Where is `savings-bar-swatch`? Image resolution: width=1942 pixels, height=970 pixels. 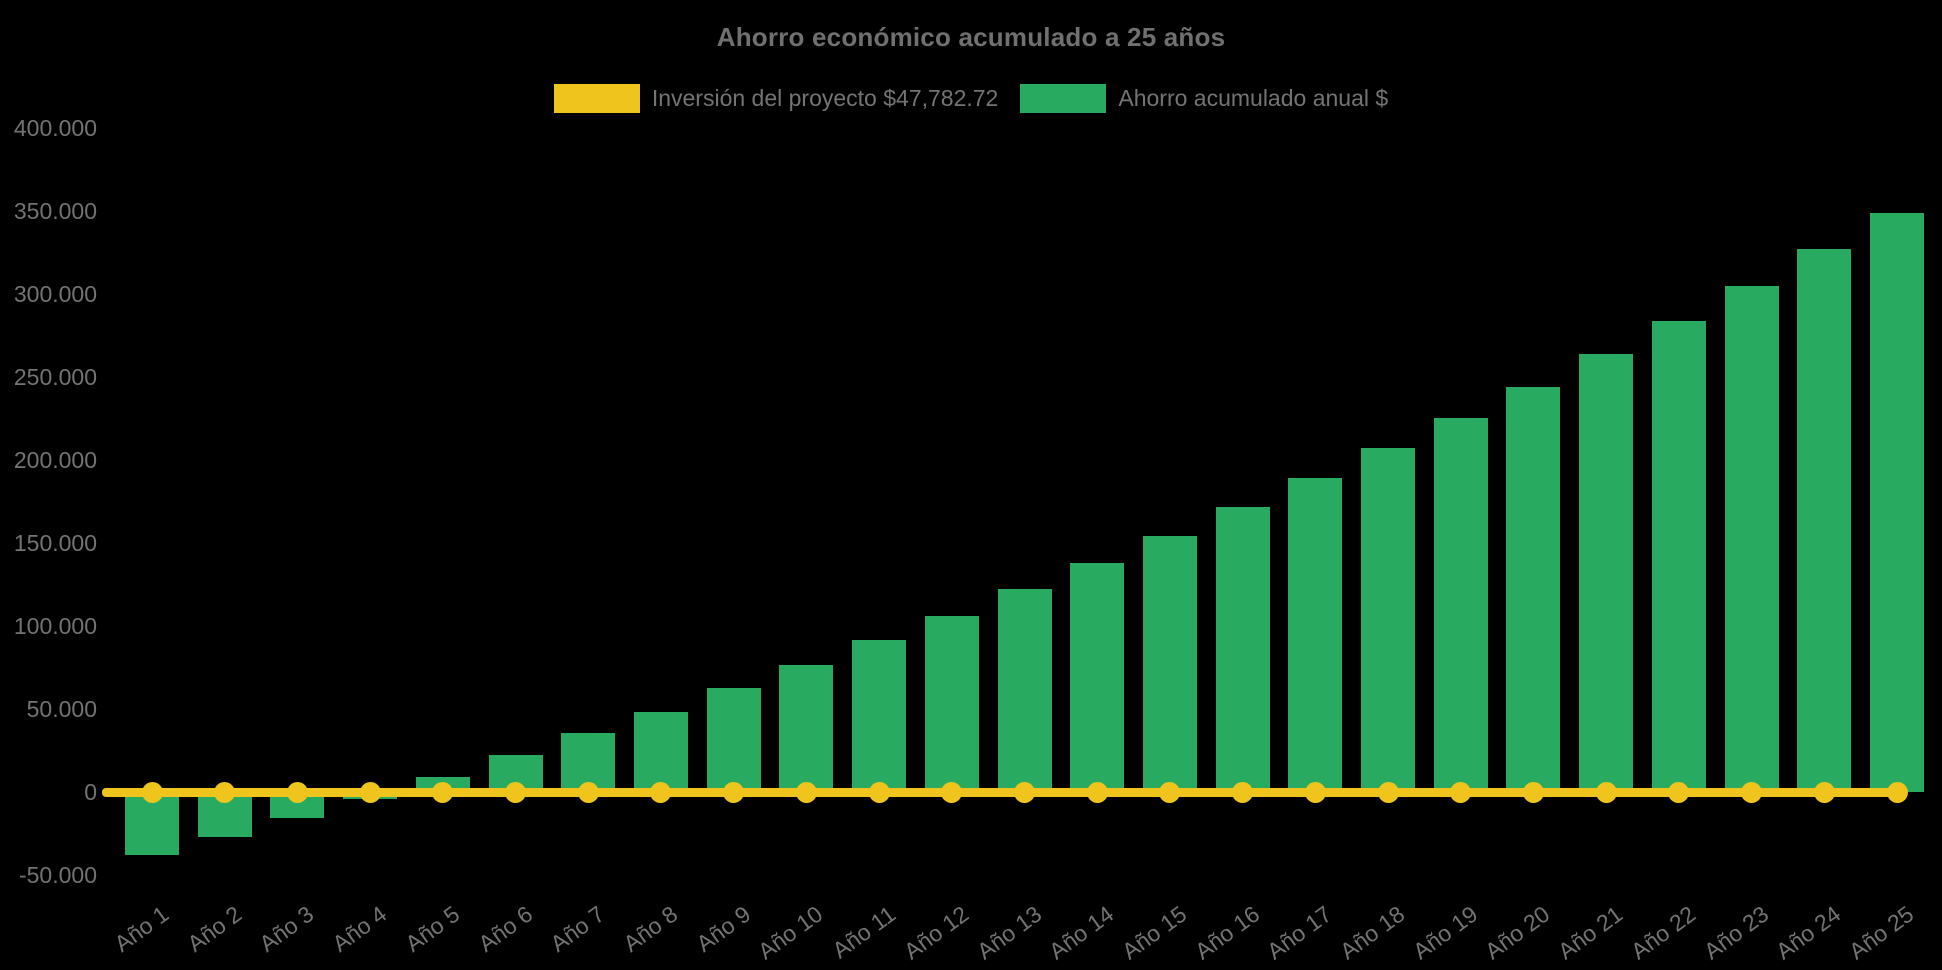
savings-bar-swatch is located at coordinates (1063, 98).